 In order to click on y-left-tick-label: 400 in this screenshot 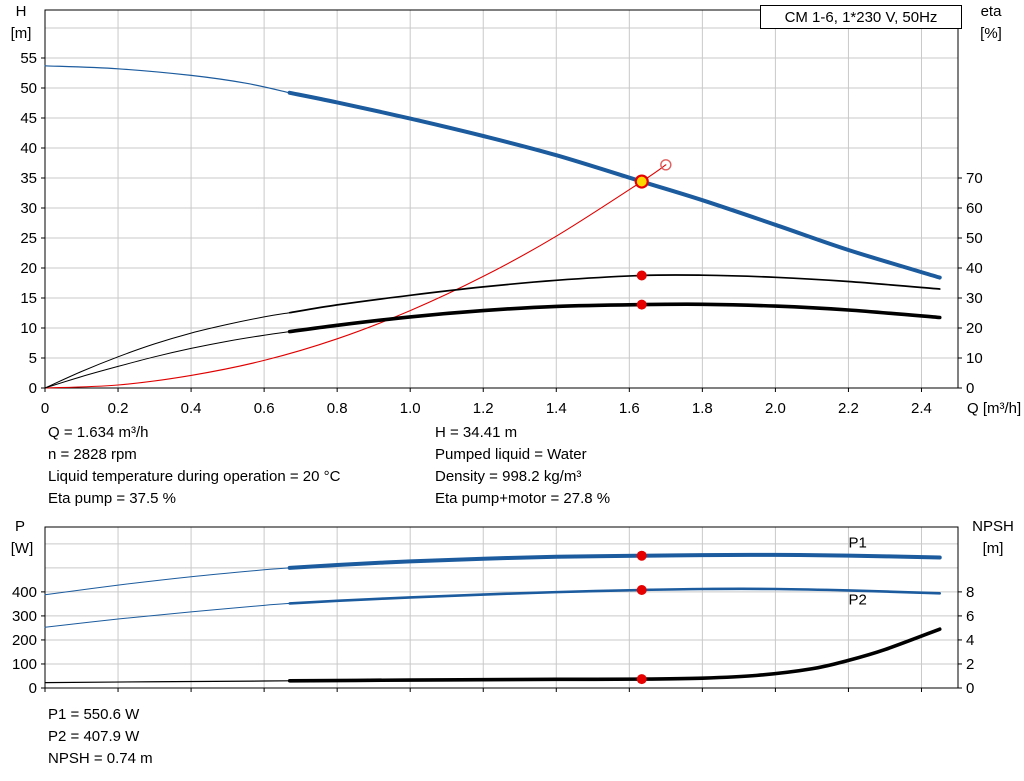, I will do `click(24, 592)`.